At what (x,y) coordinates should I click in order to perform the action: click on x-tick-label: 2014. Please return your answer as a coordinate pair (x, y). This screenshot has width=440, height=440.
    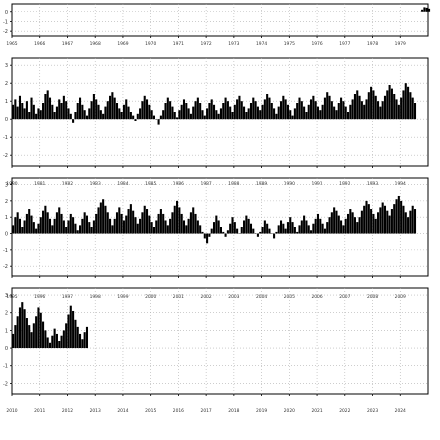
    Looking at the image, I should click on (122, 411).